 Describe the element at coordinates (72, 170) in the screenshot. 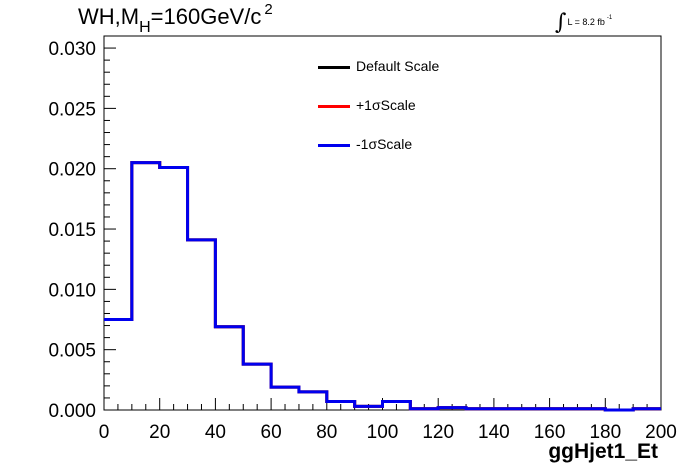

I see `y-tick-label: 0.020` at that location.